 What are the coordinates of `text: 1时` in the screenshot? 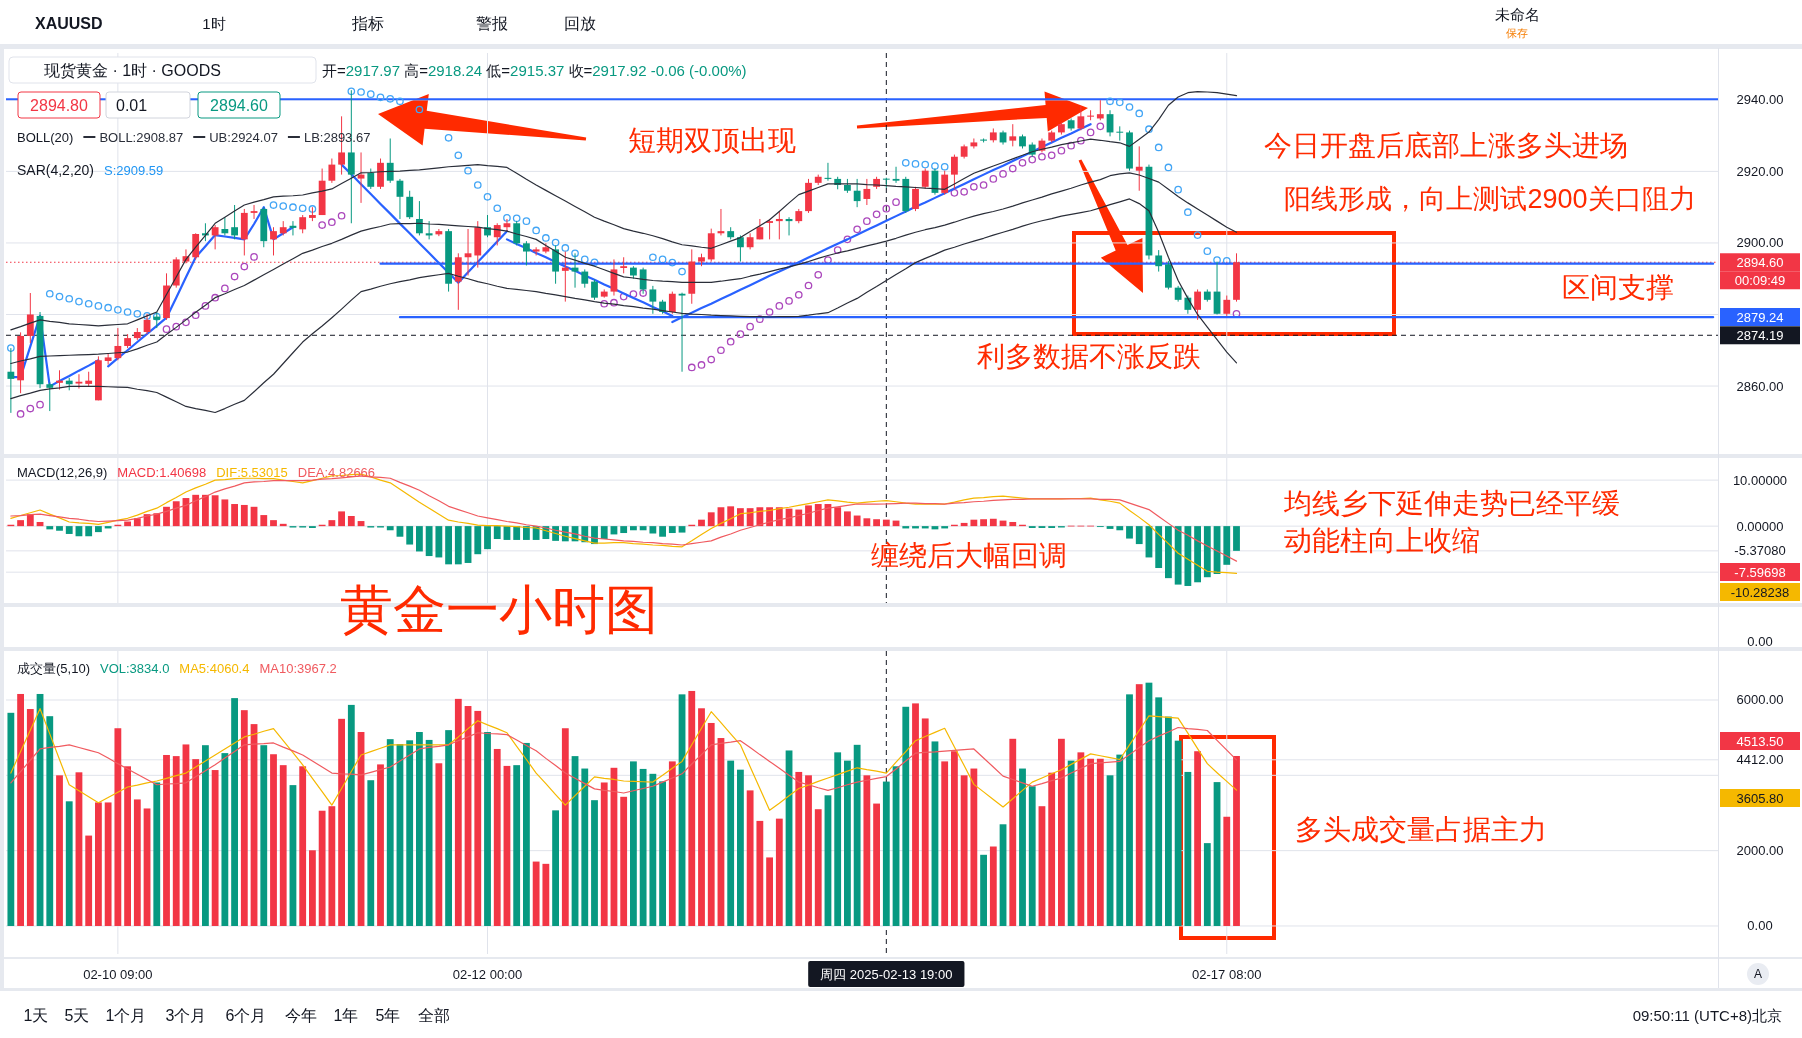 It's located at (214, 23).